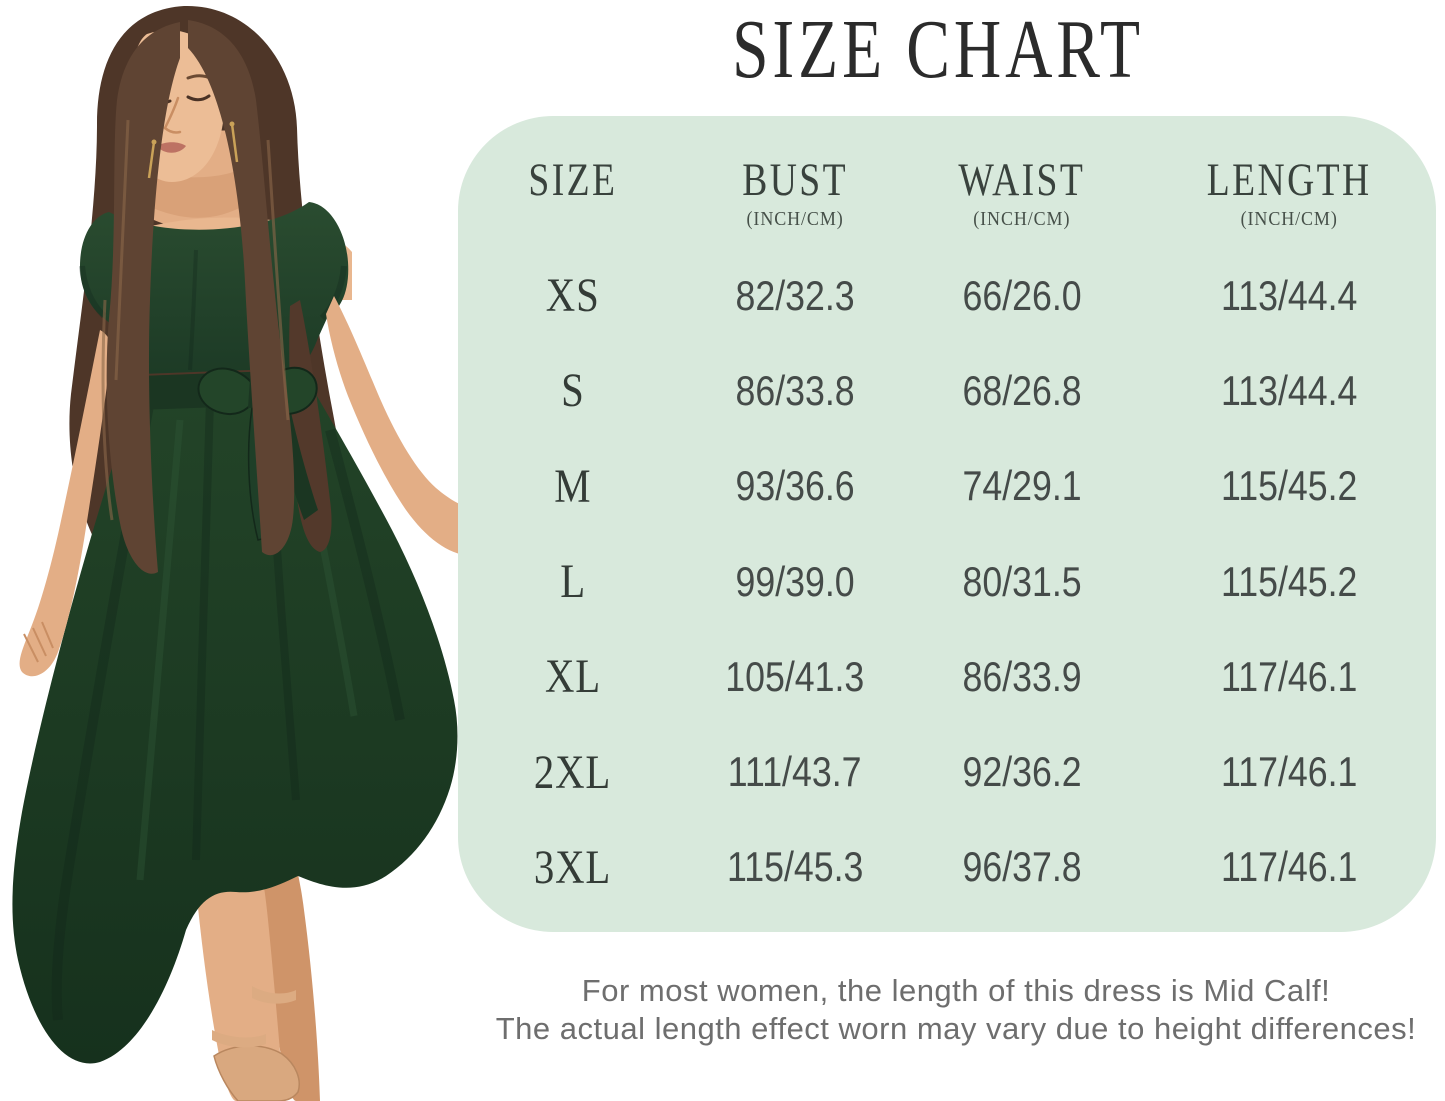 The width and height of the screenshot is (1445, 1101). What do you see at coordinates (285, 972) in the screenshot?
I see `leg-back` at bounding box center [285, 972].